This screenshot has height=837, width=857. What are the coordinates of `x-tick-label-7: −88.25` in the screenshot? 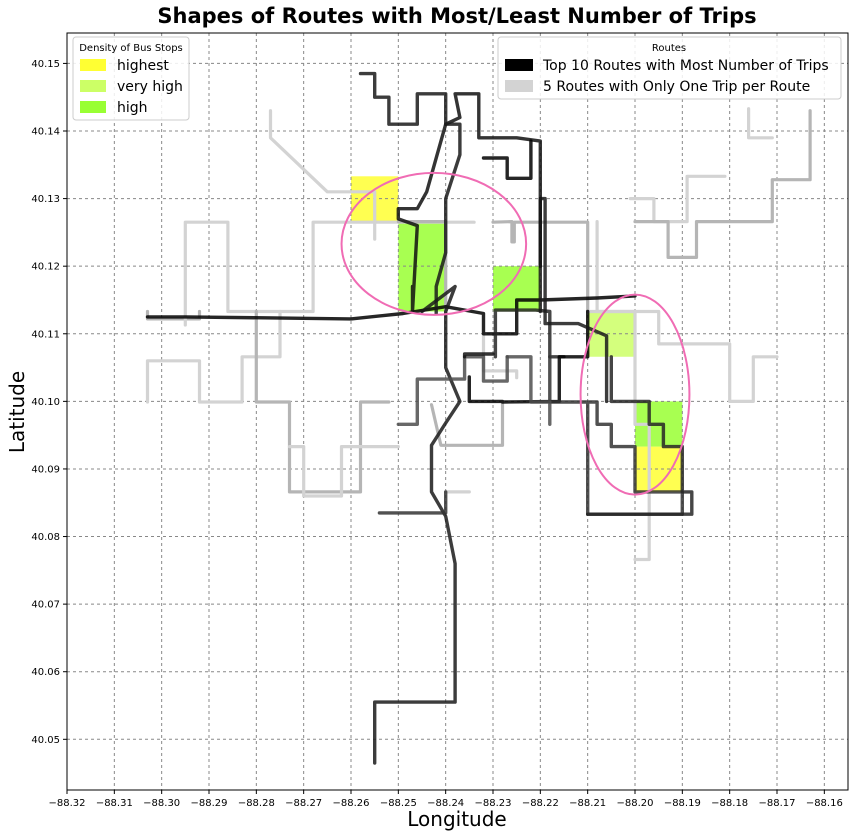 It's located at (398, 803).